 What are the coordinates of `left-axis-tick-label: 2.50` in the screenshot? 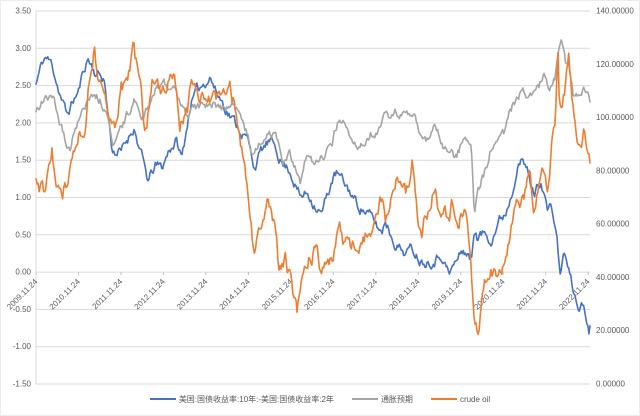 It's located at (23, 85).